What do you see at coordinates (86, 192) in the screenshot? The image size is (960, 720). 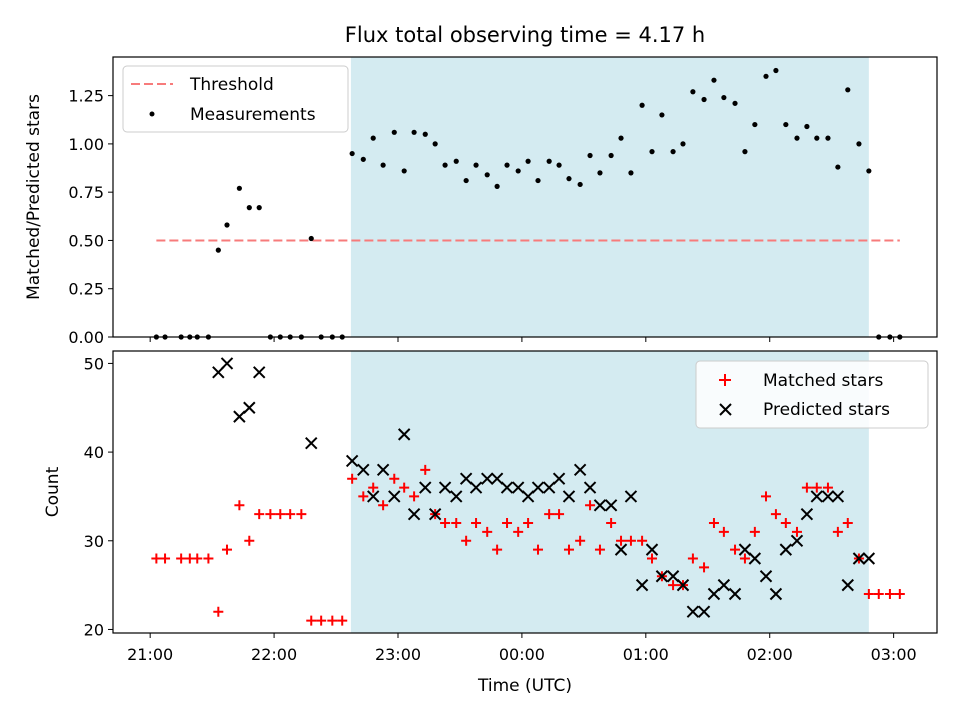 I see `y-tick-label: 0.75` at bounding box center [86, 192].